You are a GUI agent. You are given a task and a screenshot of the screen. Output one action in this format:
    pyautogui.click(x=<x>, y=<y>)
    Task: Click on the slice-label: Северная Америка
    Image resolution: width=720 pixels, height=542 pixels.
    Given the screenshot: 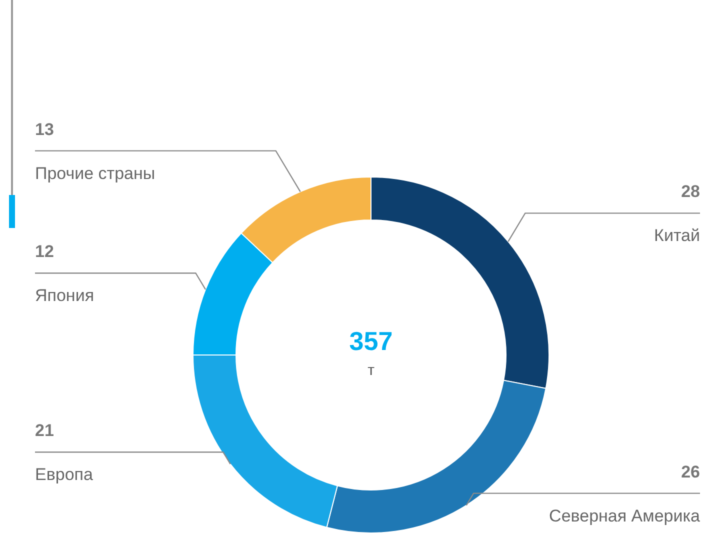 What is the action you would take?
    pyautogui.click(x=625, y=516)
    